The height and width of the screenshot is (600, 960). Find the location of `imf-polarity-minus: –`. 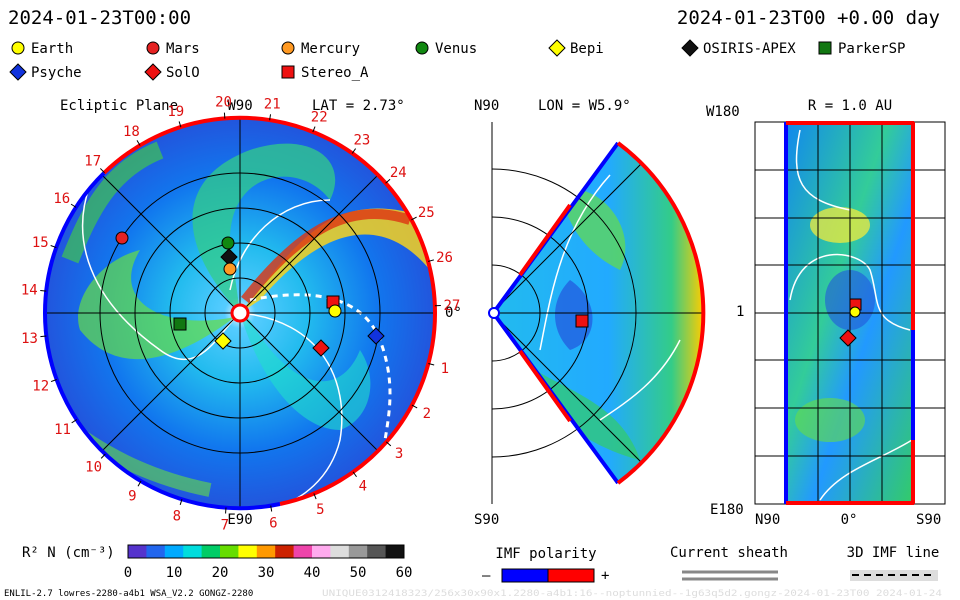

imf-polarity-minus: – is located at coordinates (486, 576).